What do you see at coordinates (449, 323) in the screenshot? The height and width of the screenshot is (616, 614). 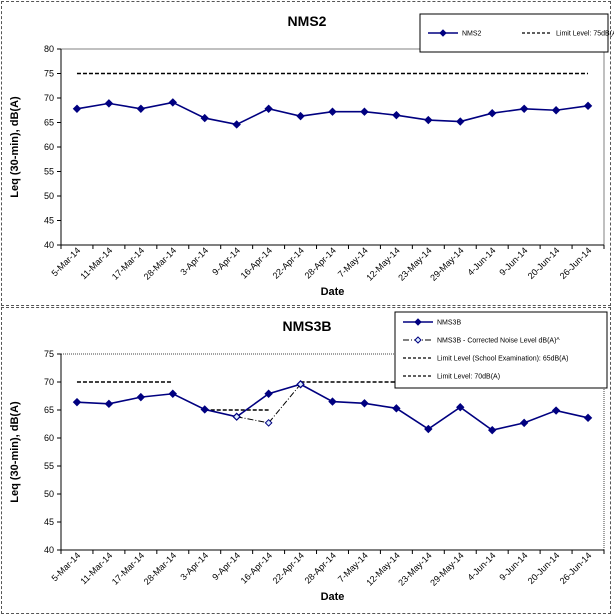 I see `chart-1-legend-label: NMS3B` at bounding box center [449, 323].